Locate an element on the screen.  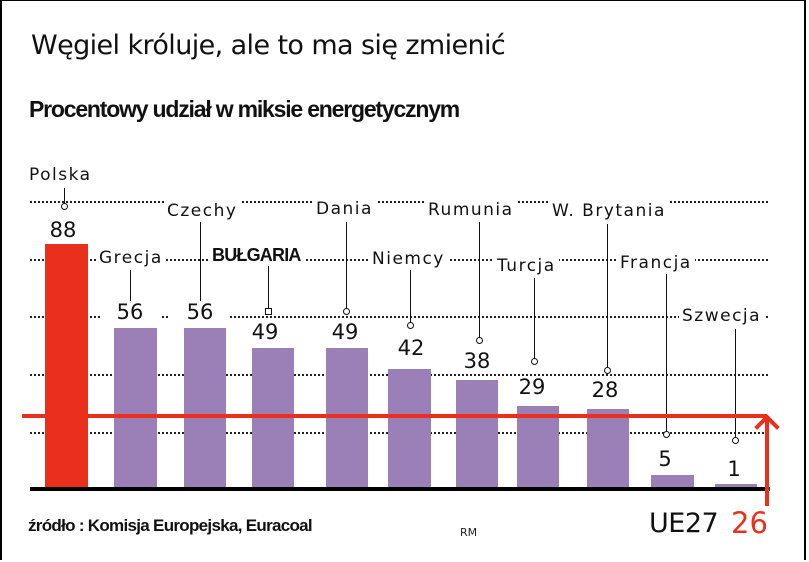
bar-rumunia is located at coordinates (477, 434).